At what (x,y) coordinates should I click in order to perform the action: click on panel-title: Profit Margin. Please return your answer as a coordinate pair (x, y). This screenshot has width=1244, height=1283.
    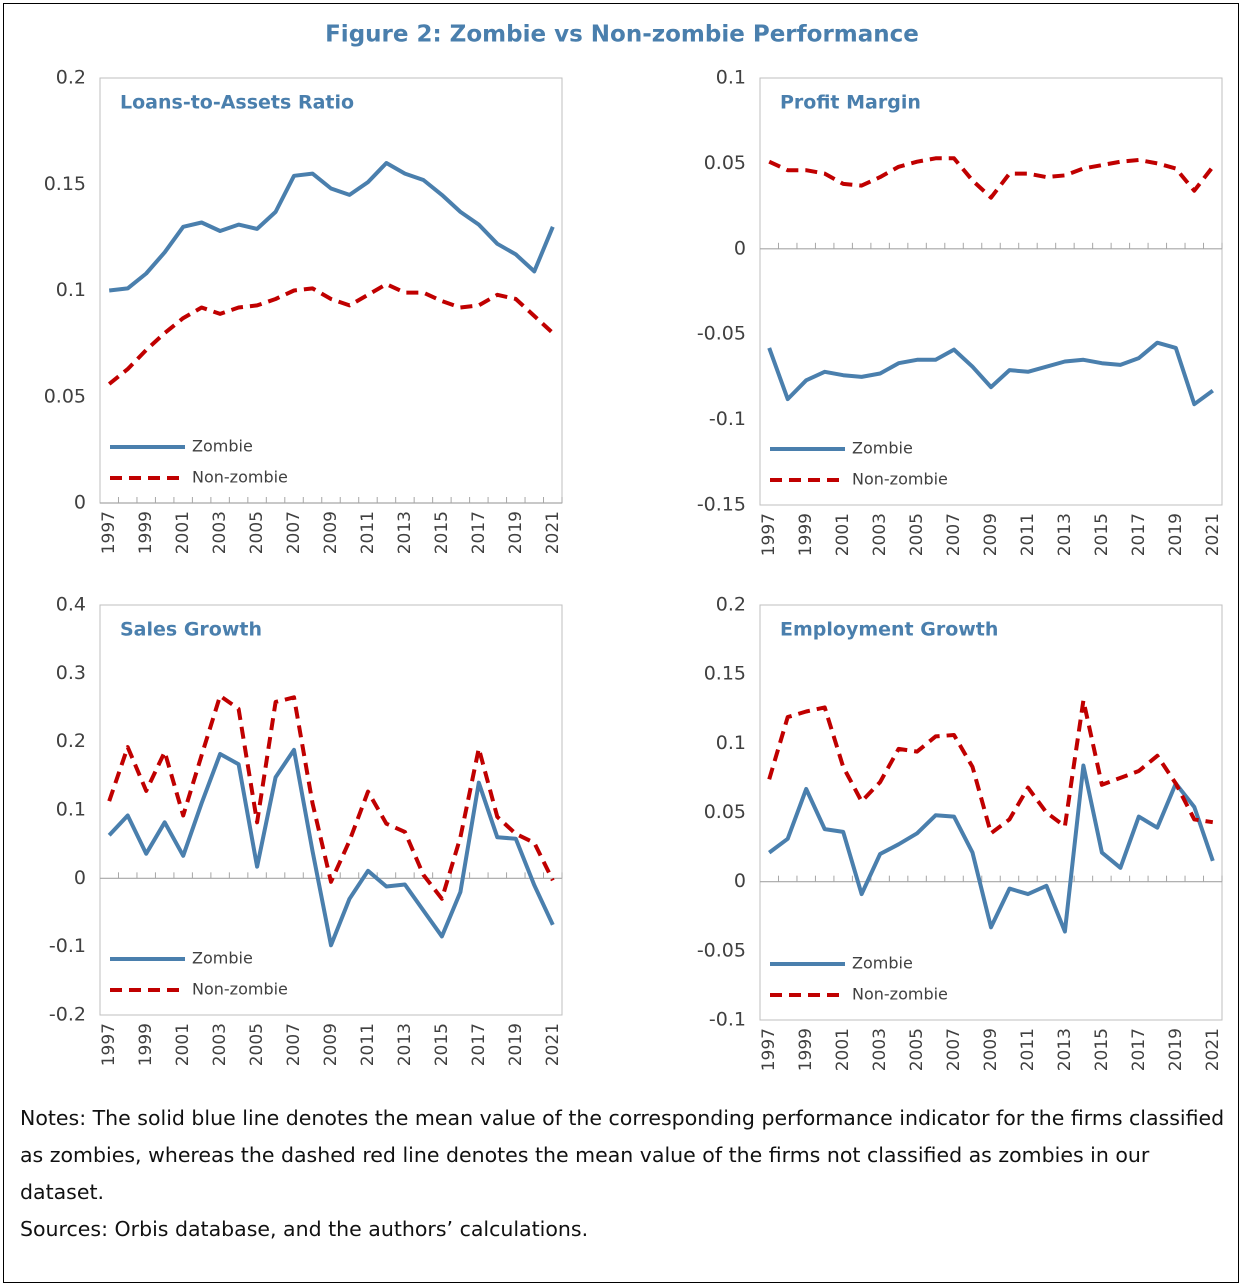
    Looking at the image, I should click on (850, 103).